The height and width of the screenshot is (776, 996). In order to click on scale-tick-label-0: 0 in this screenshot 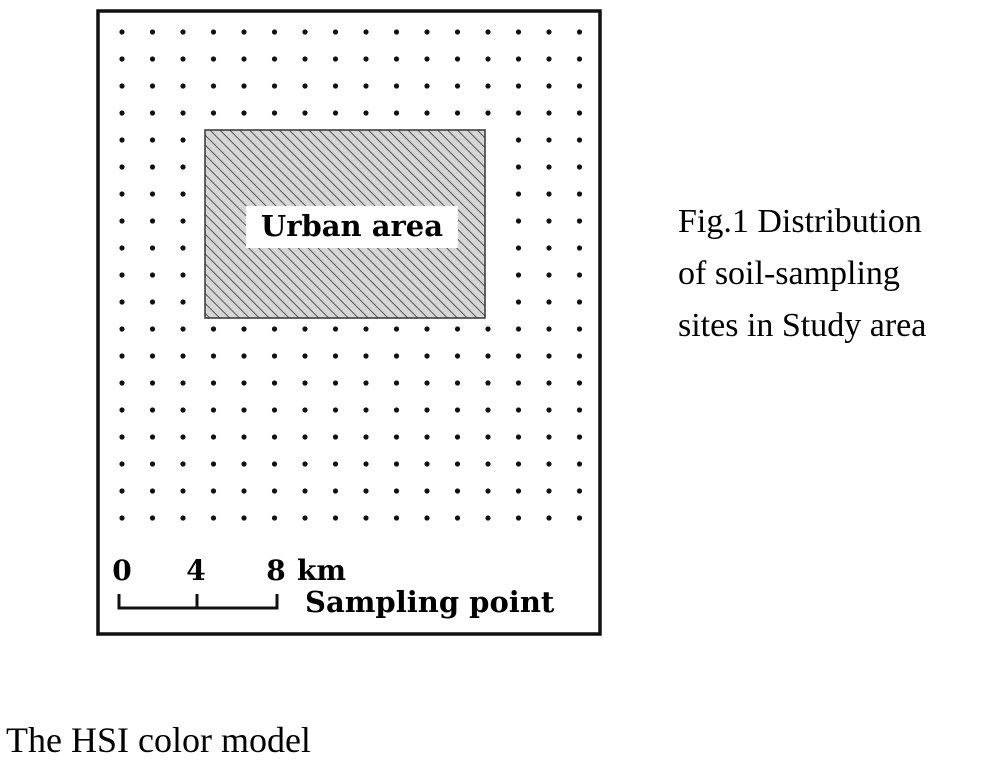, I will do `click(121, 570)`.